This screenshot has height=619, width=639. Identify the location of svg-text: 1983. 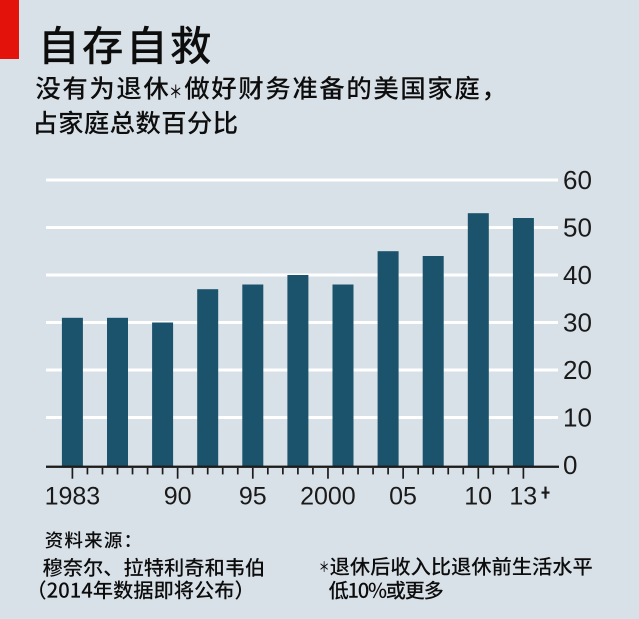
(73, 497).